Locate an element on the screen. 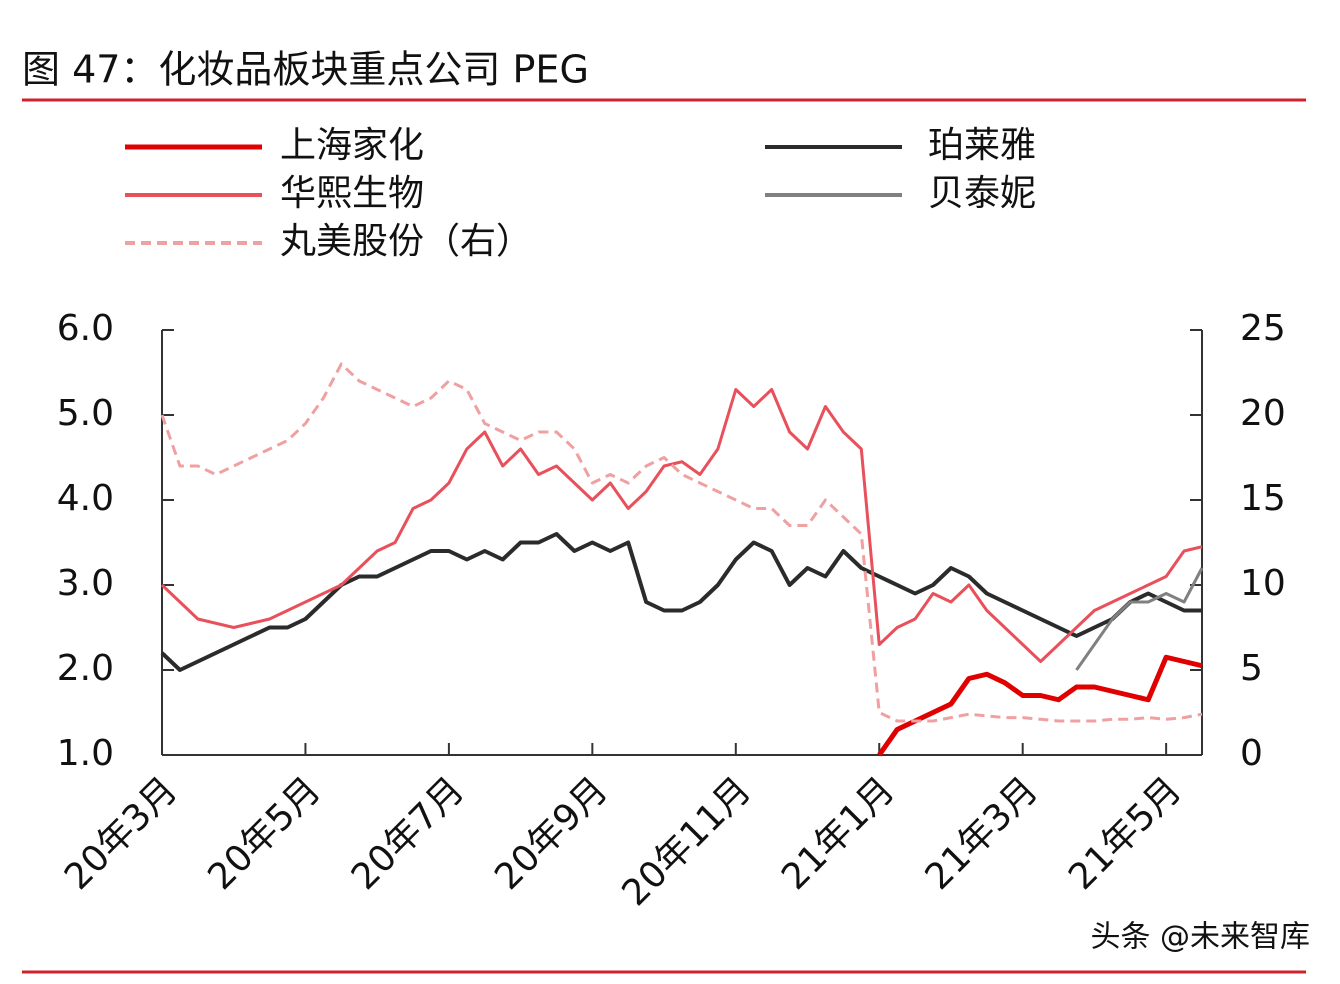 Image resolution: width=1340 pixels, height=984 pixels. chart-title: 图 47：化妆品板块重点公司 PEG is located at coordinates (305, 70).